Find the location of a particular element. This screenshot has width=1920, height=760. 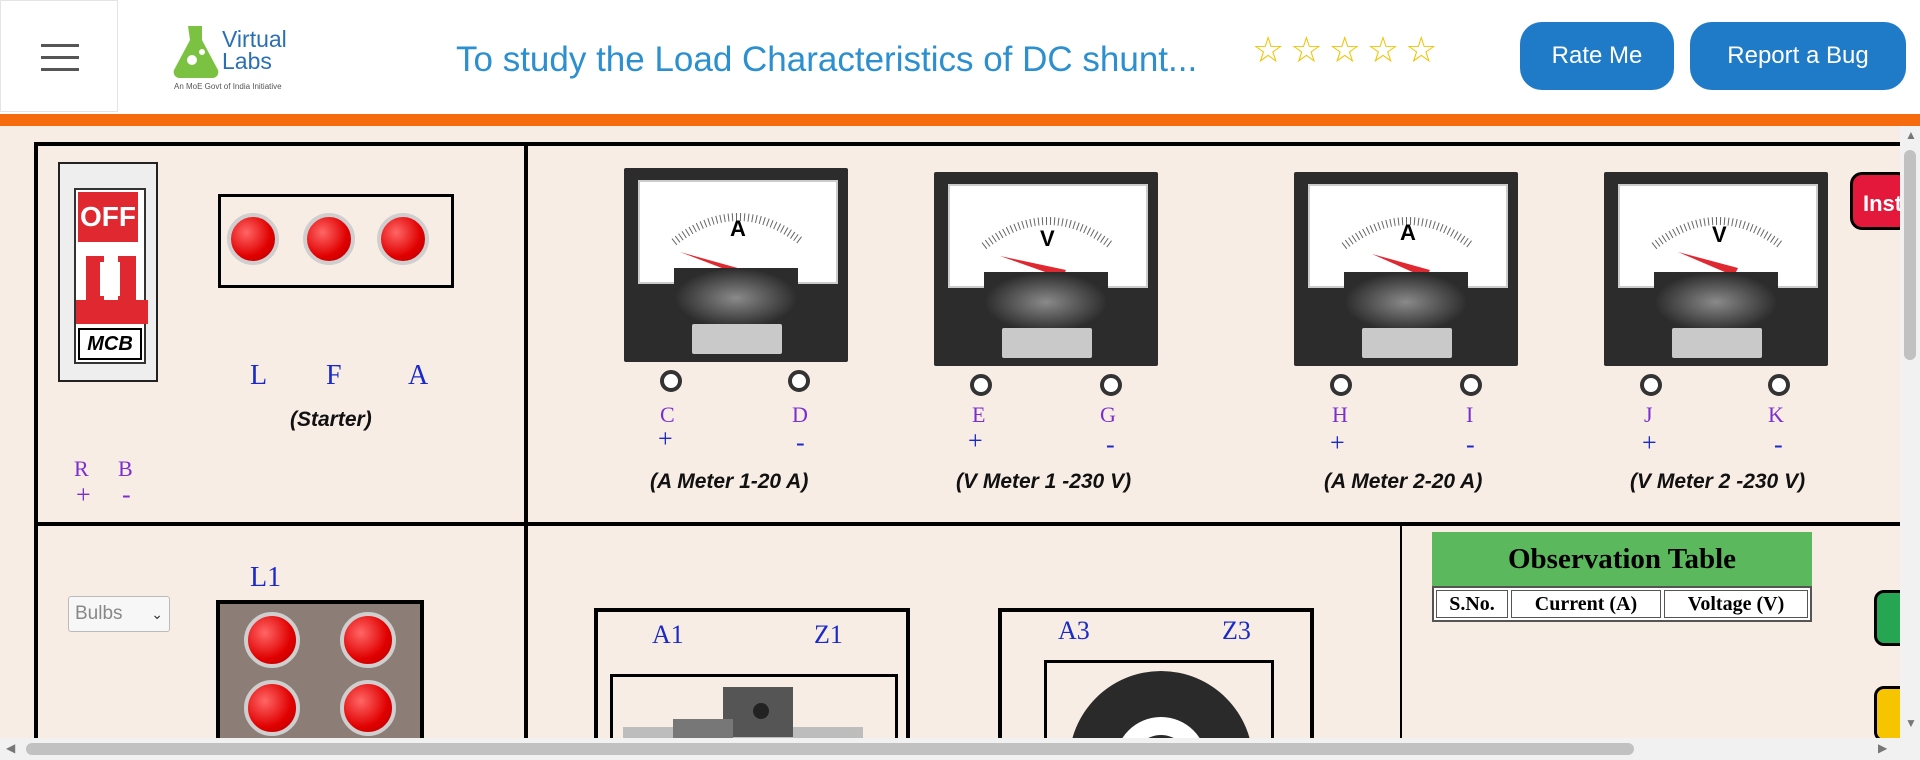

terminal-i-label: I is located at coordinates (1470, 414).